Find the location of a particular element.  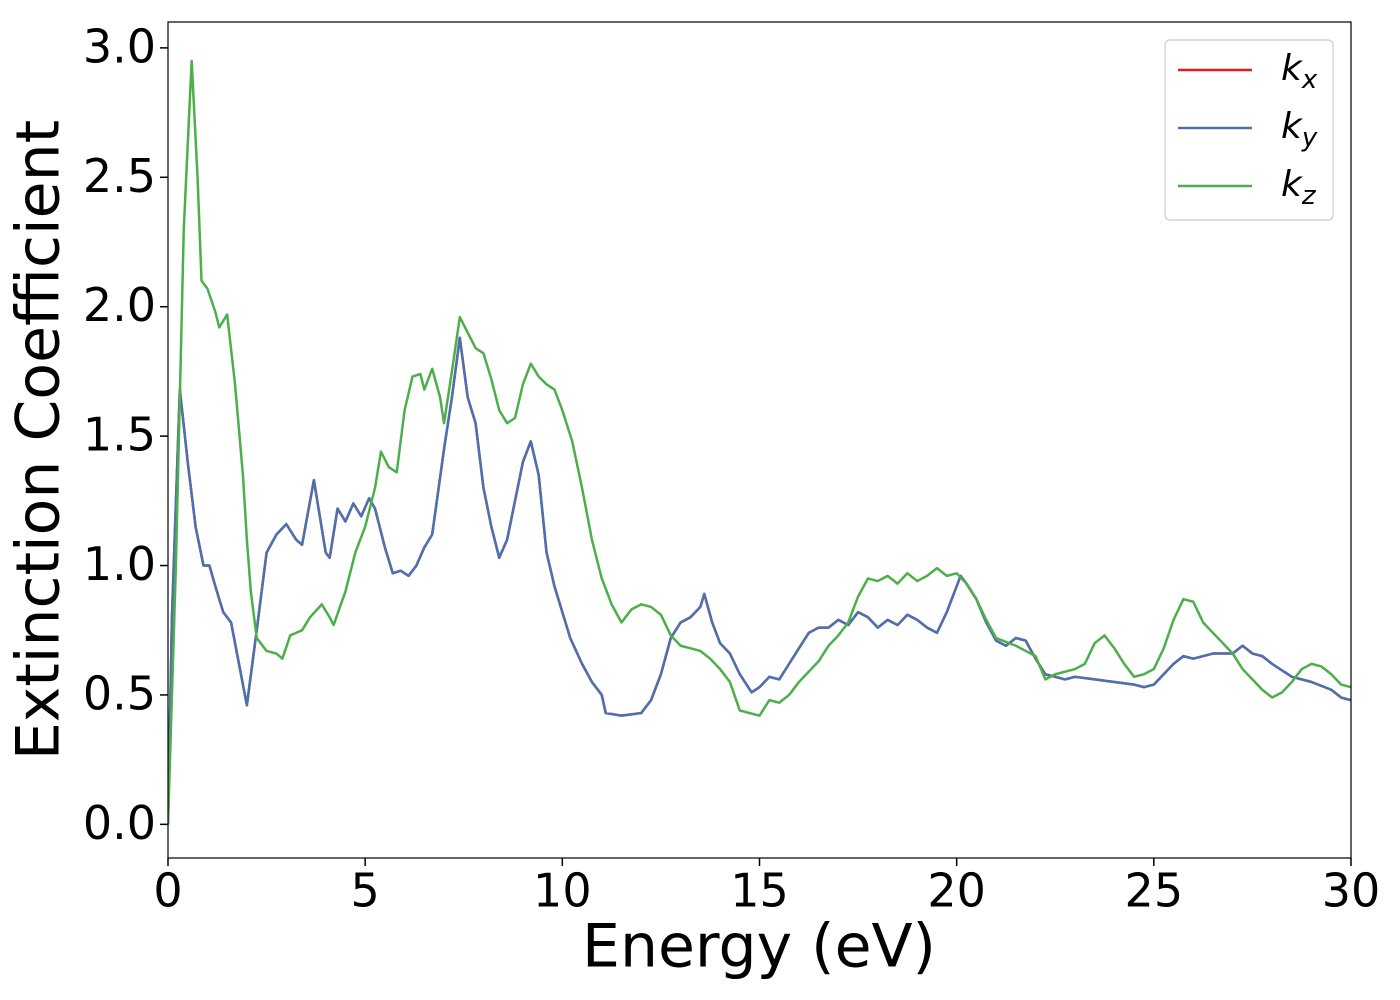

y-tick-label: 3.0 is located at coordinates (119, 46).